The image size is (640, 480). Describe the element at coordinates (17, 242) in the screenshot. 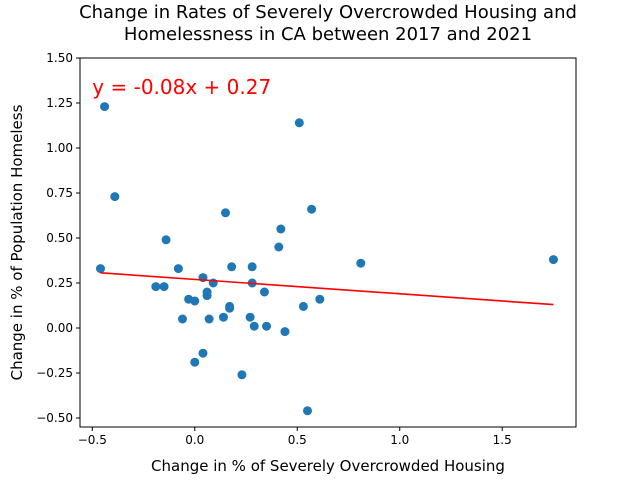

I see `y-axis-label: Change in % of Population Homeless` at that location.